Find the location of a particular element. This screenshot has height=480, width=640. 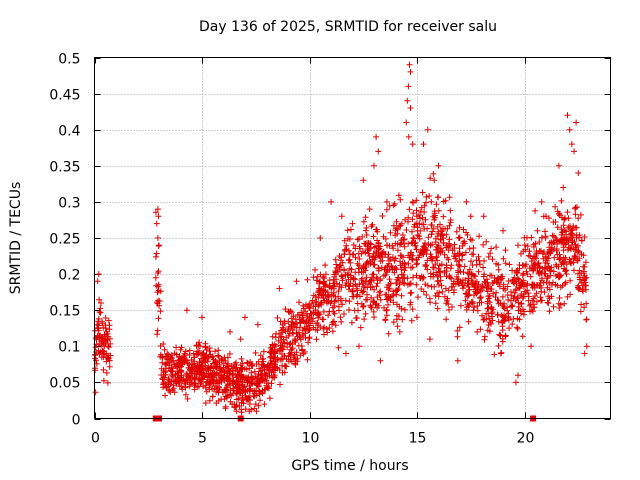

y-axis-label: SRMTID / TECUs is located at coordinates (16, 238).